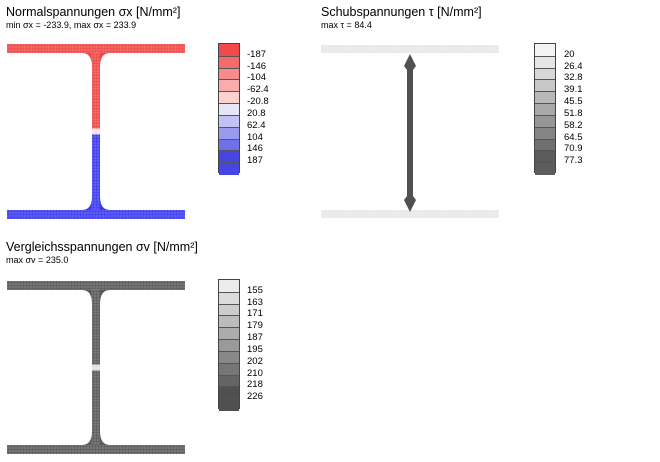 The height and width of the screenshot is (462, 660). I want to click on legend-label: 58.2, so click(573, 125).